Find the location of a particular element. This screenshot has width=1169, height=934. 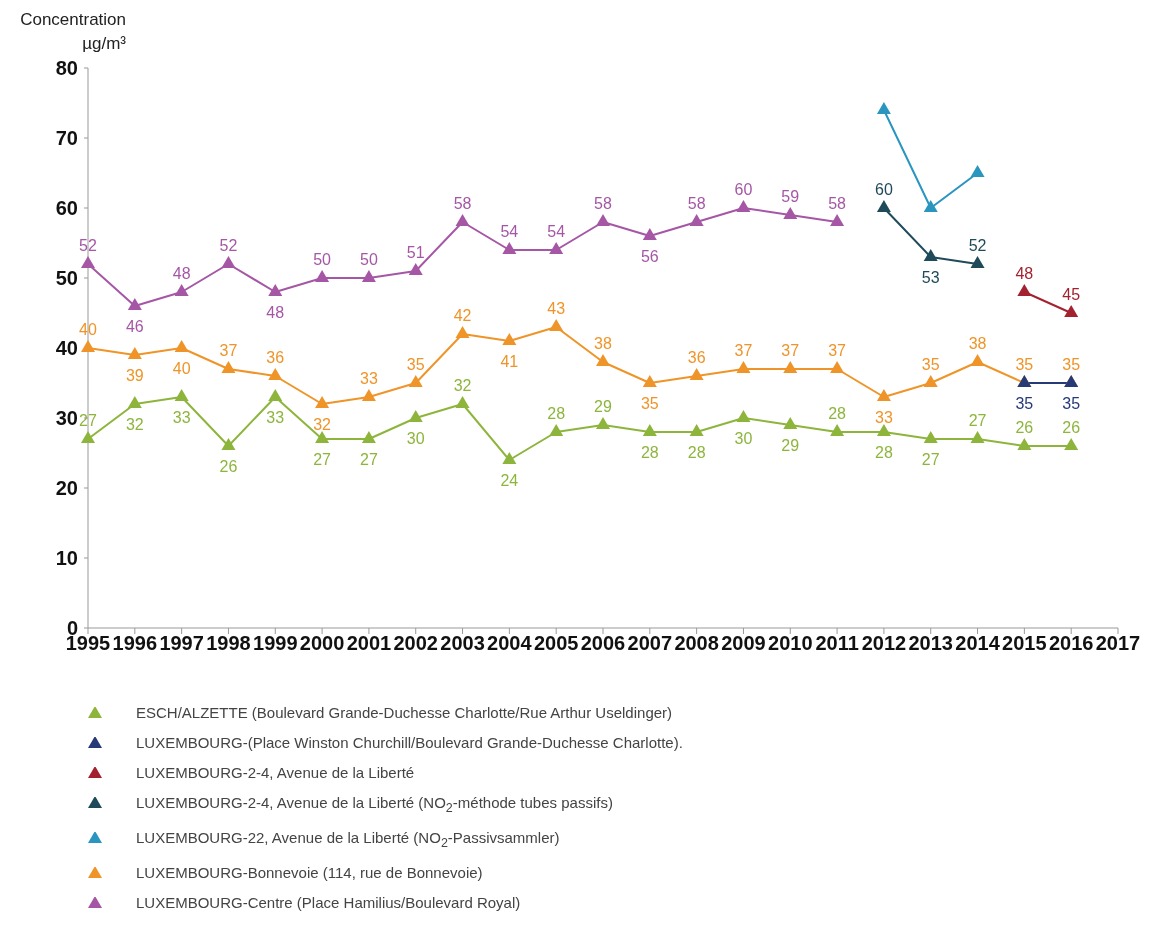

x-tick-label: 2012 is located at coordinates (884, 643).